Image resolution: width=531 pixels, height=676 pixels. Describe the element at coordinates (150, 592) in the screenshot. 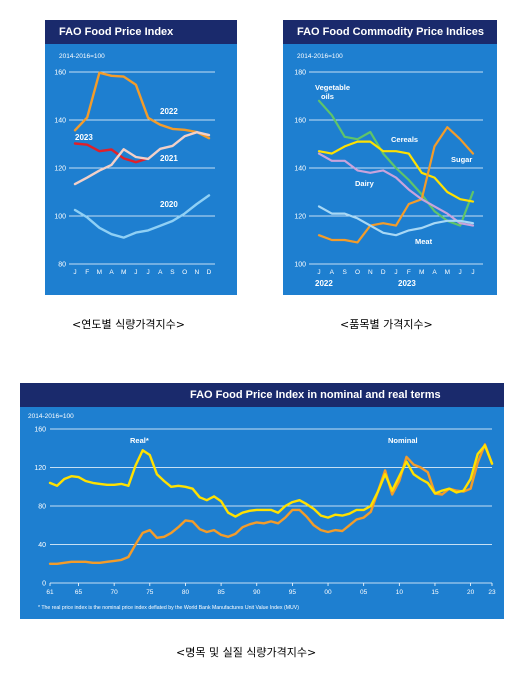

I see `x-tick-label: 75` at that location.